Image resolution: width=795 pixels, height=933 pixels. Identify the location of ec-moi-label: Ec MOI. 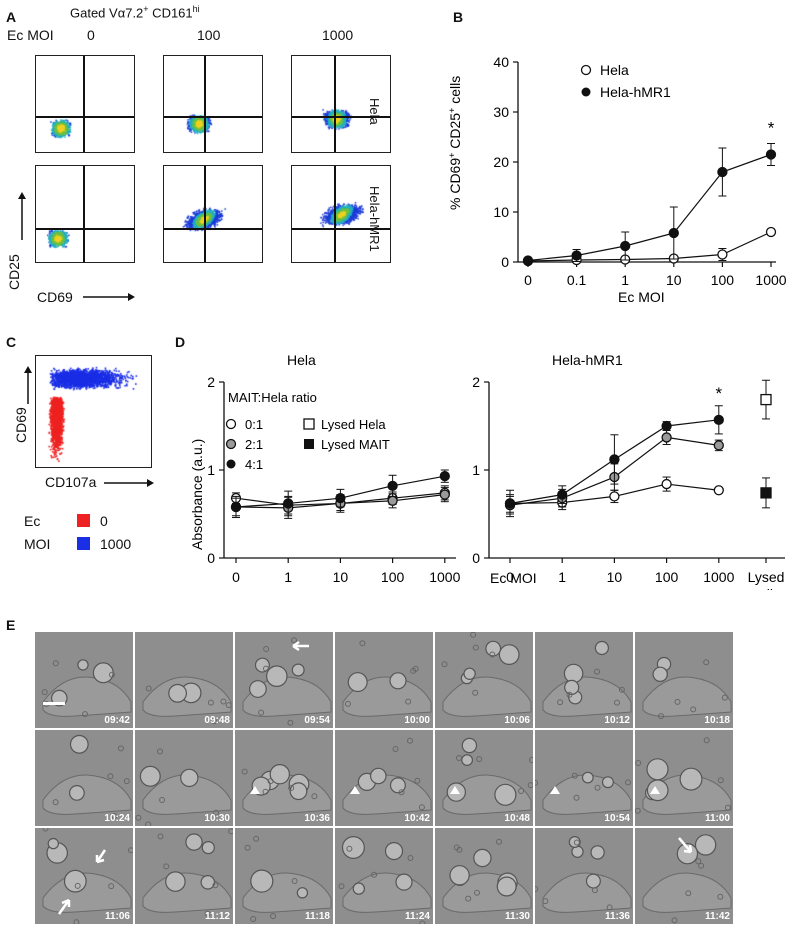
(30, 35).